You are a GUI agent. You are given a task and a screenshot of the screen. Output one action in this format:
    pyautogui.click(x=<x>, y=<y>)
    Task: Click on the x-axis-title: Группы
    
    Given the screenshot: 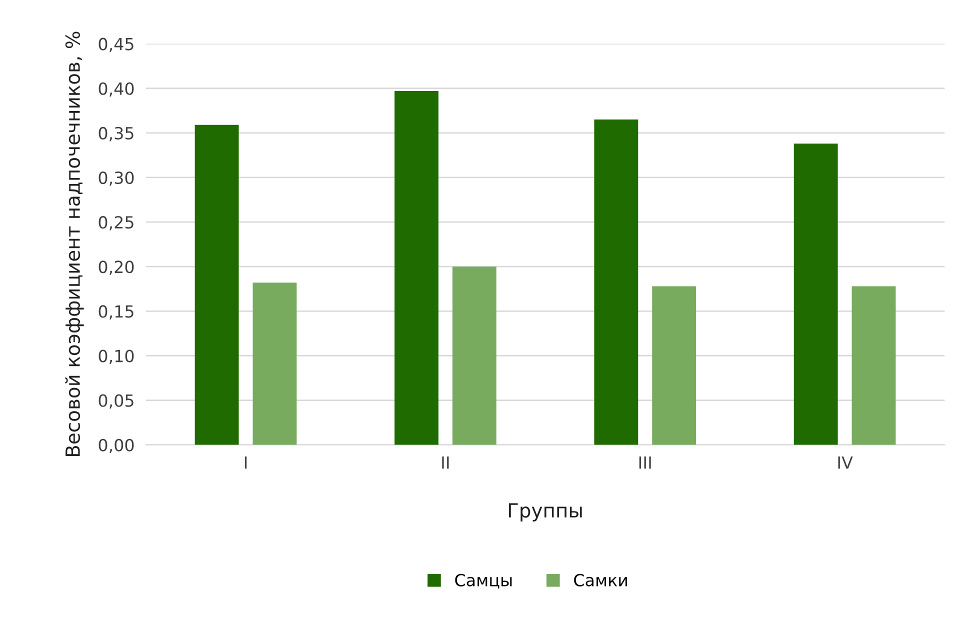 What is the action you would take?
    pyautogui.click(x=545, y=512)
    